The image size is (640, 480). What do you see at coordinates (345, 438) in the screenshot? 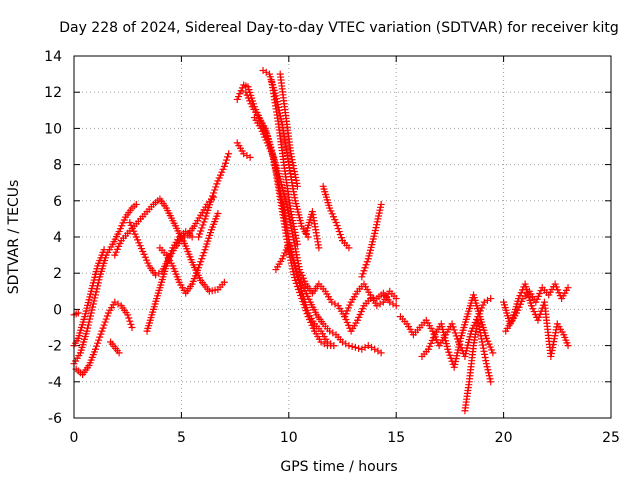
I see `x-tick-labels: 0 5 10 15 20 25` at bounding box center [345, 438].